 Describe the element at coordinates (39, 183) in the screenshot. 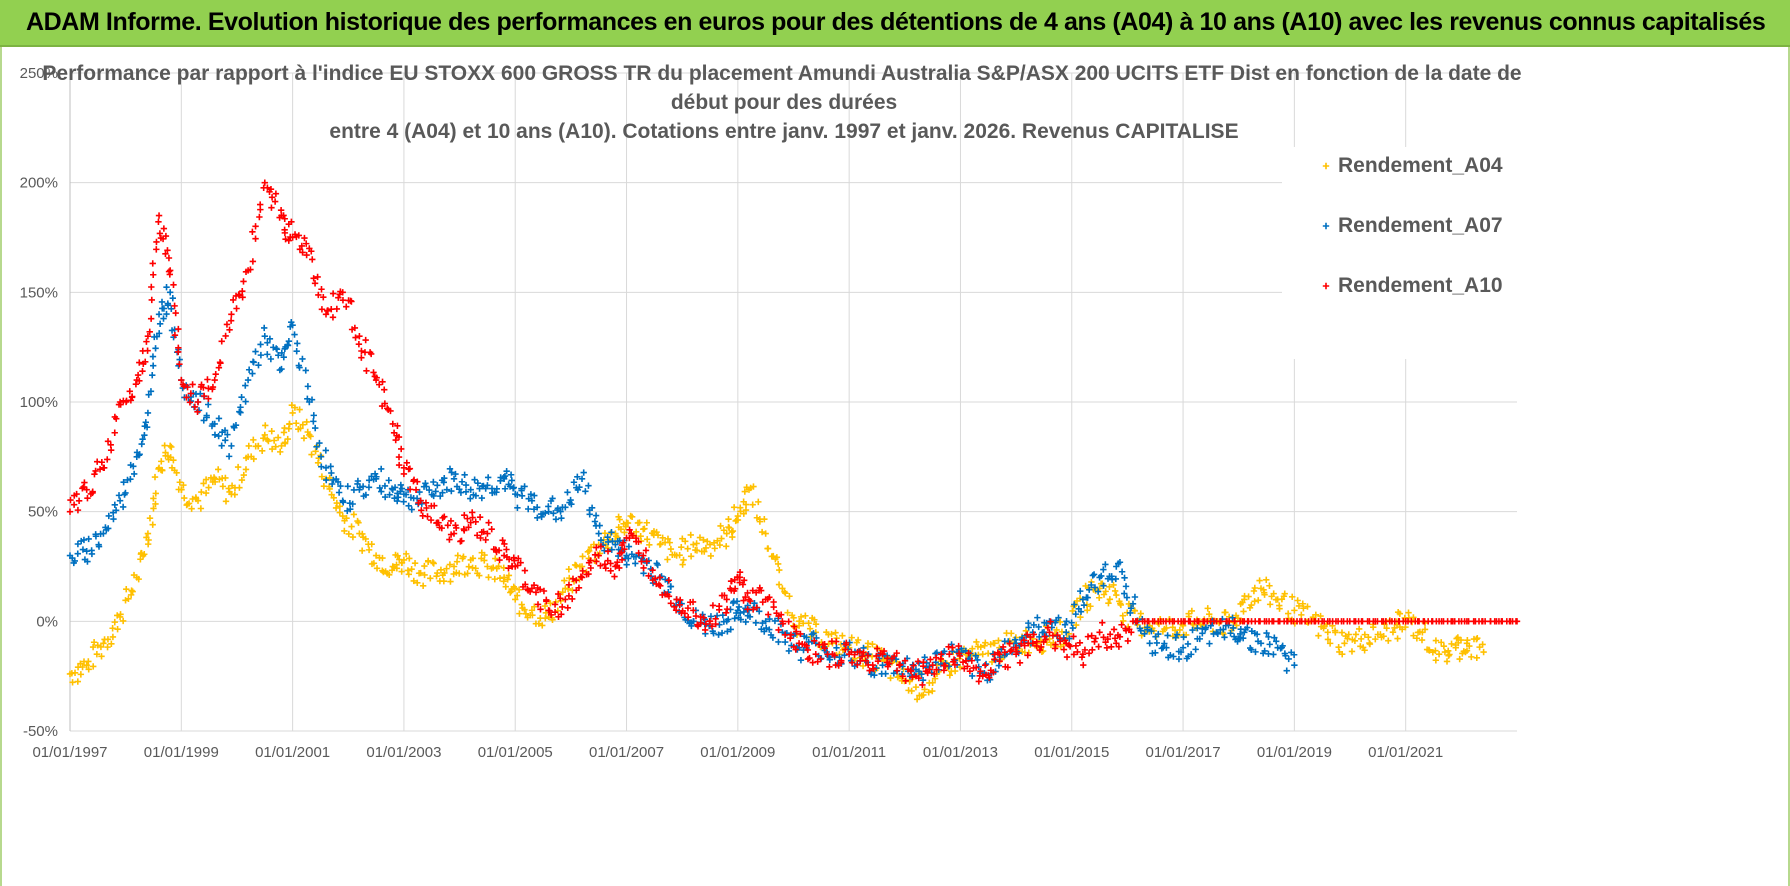

I see `y-tick-label: 200%` at that location.